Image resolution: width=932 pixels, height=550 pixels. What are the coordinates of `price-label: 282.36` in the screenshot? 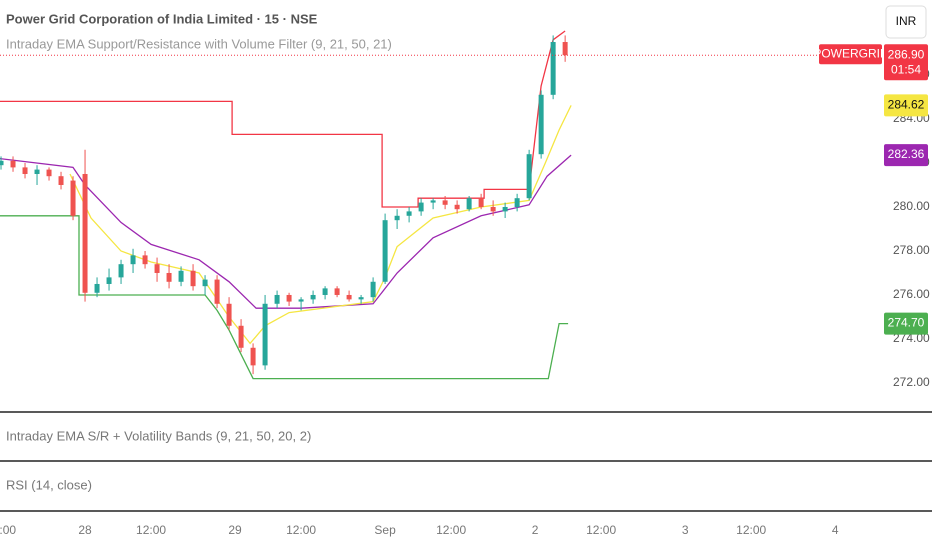 It's located at (906, 154).